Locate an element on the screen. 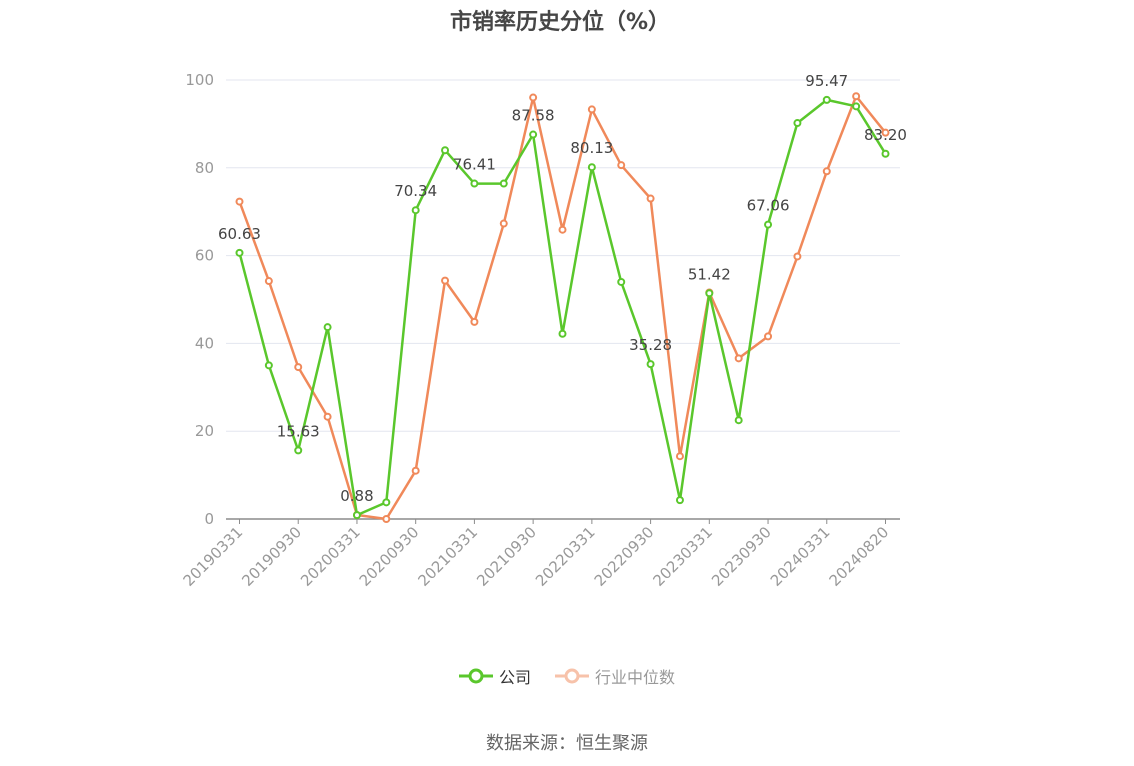  y-tick-label: 80 is located at coordinates (204, 168).